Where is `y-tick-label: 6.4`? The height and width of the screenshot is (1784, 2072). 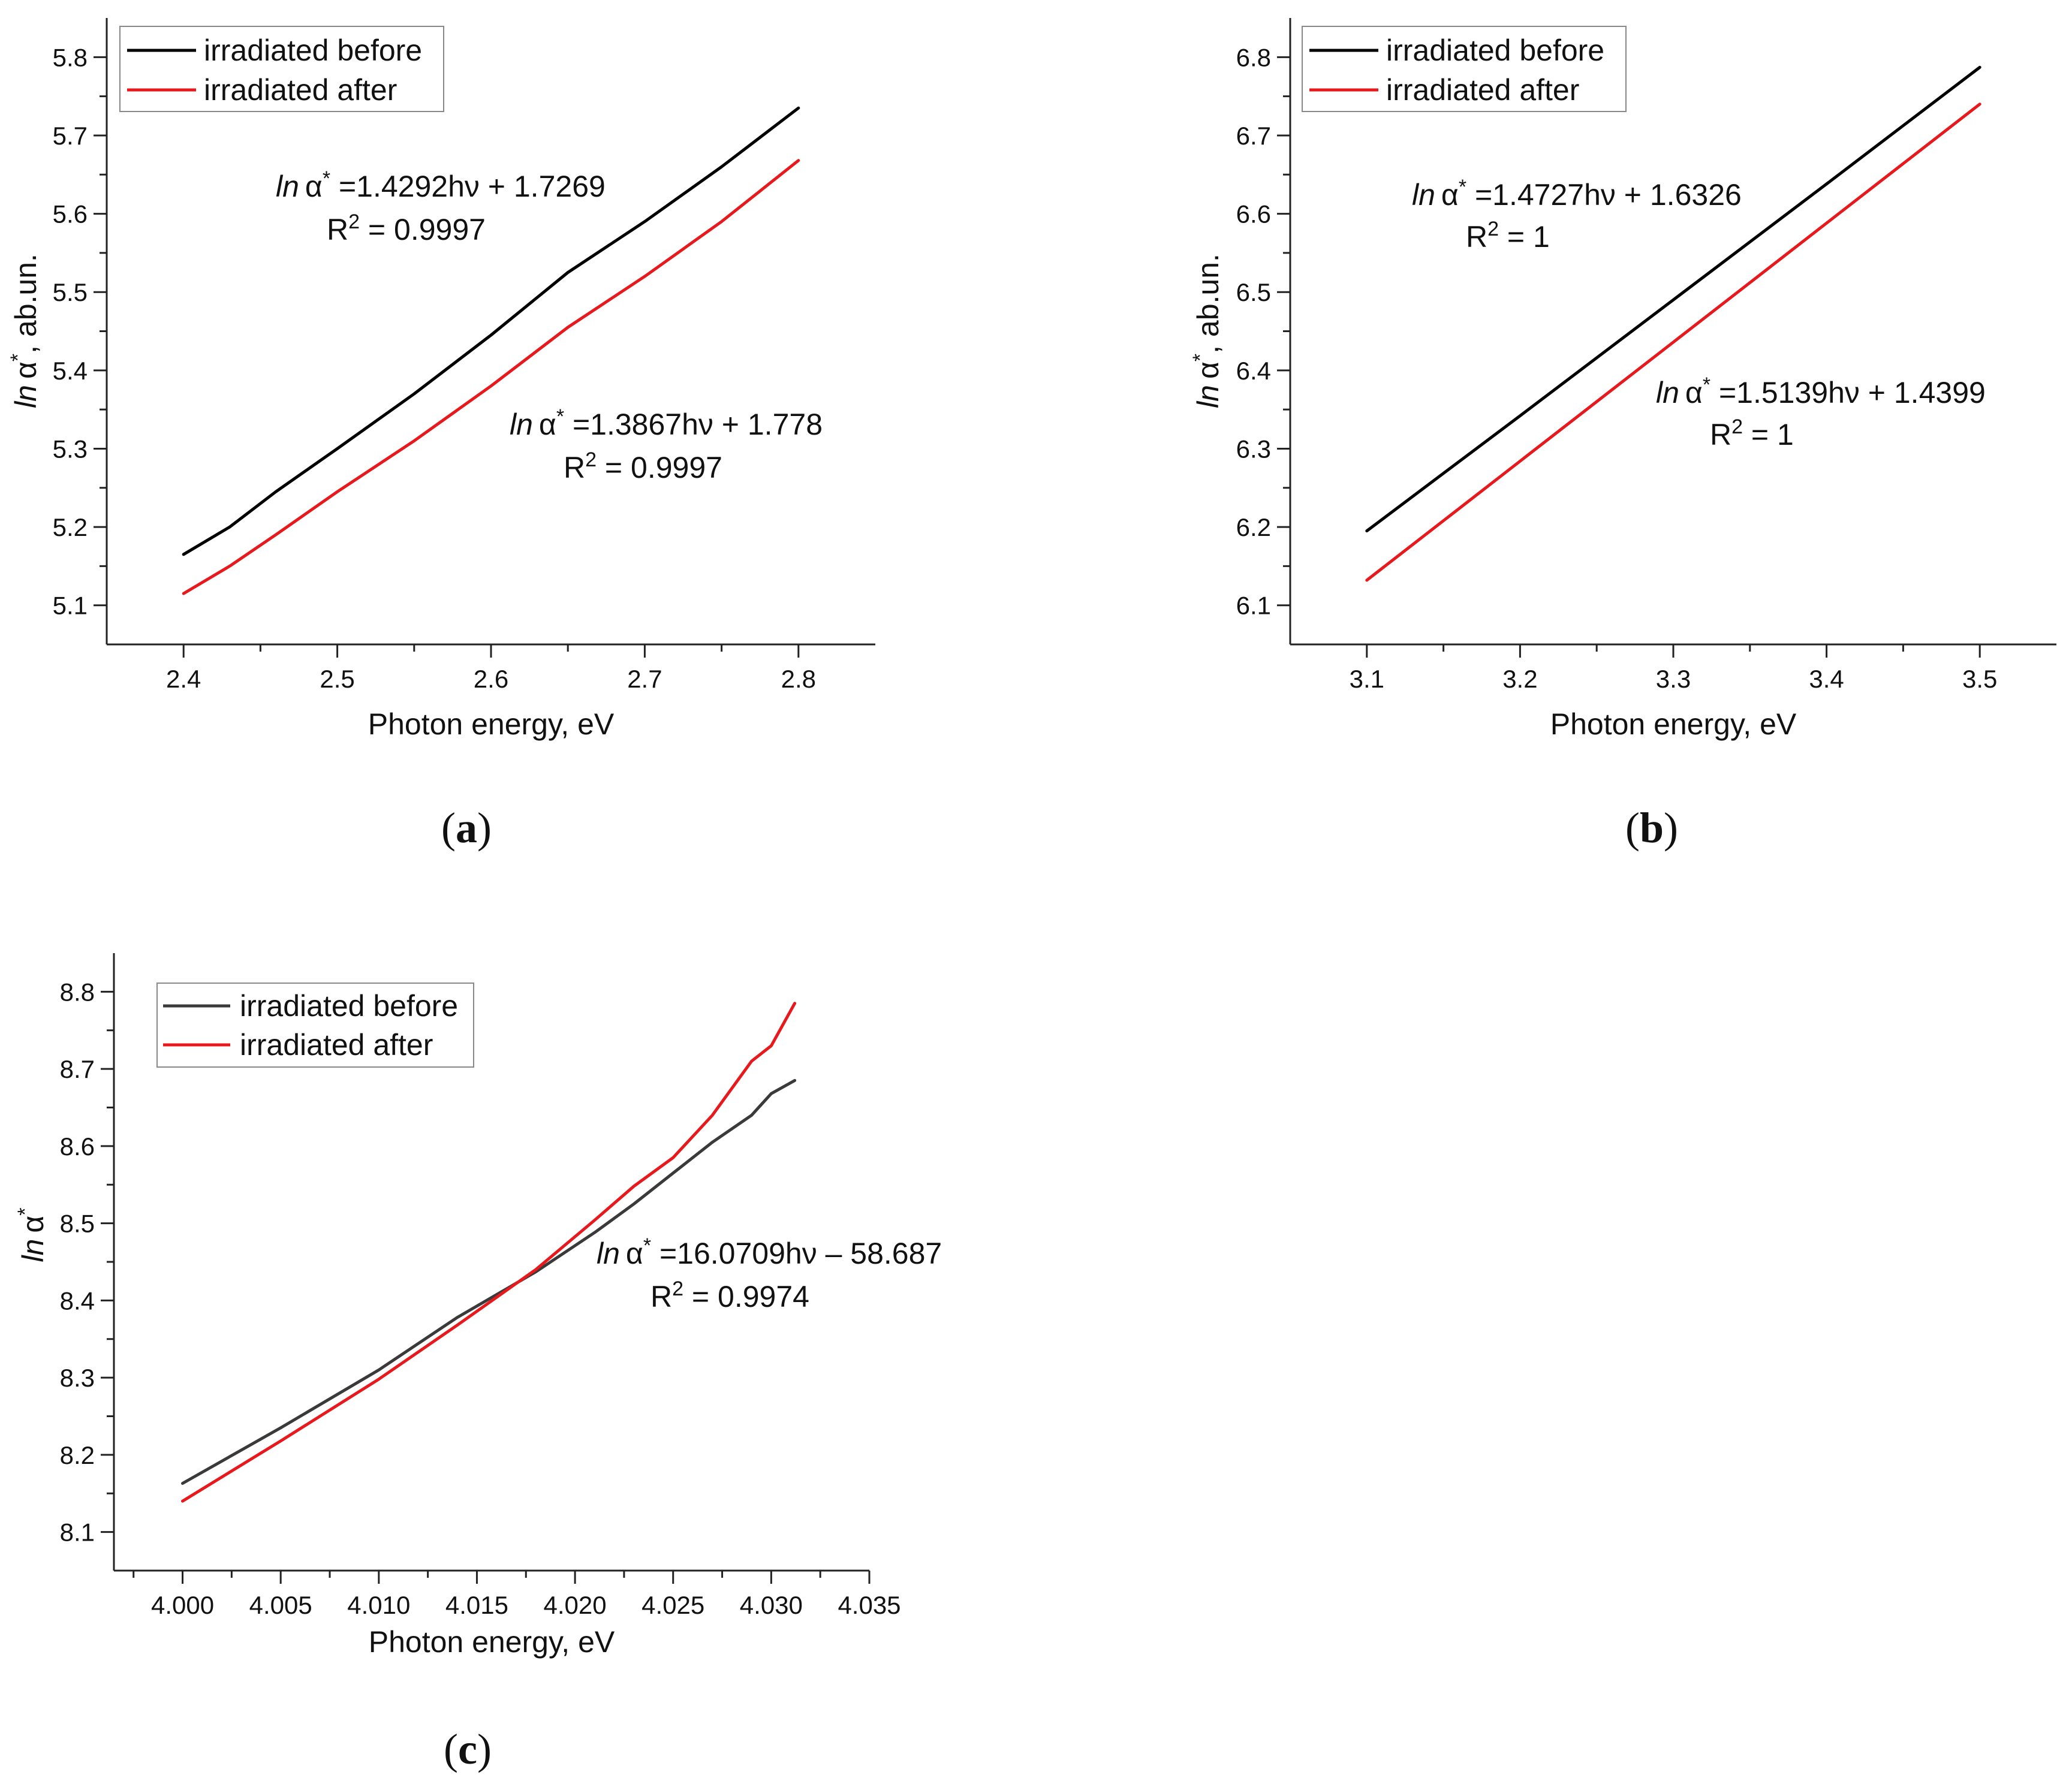
y-tick-label: 6.4 is located at coordinates (1254, 371).